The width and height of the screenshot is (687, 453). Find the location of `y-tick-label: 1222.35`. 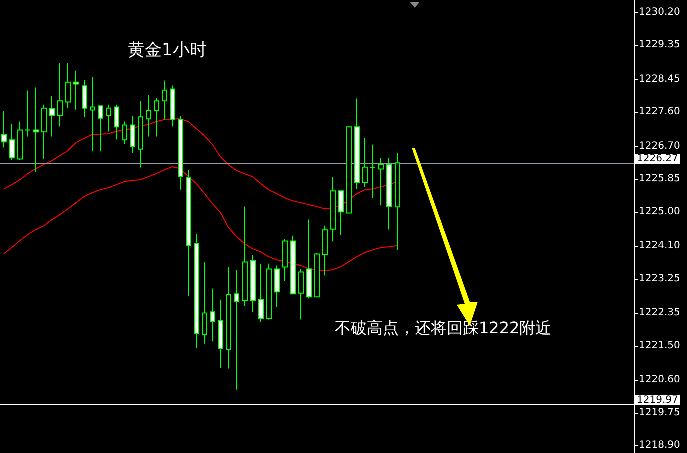

y-tick-label: 1222.35 is located at coordinates (659, 313).